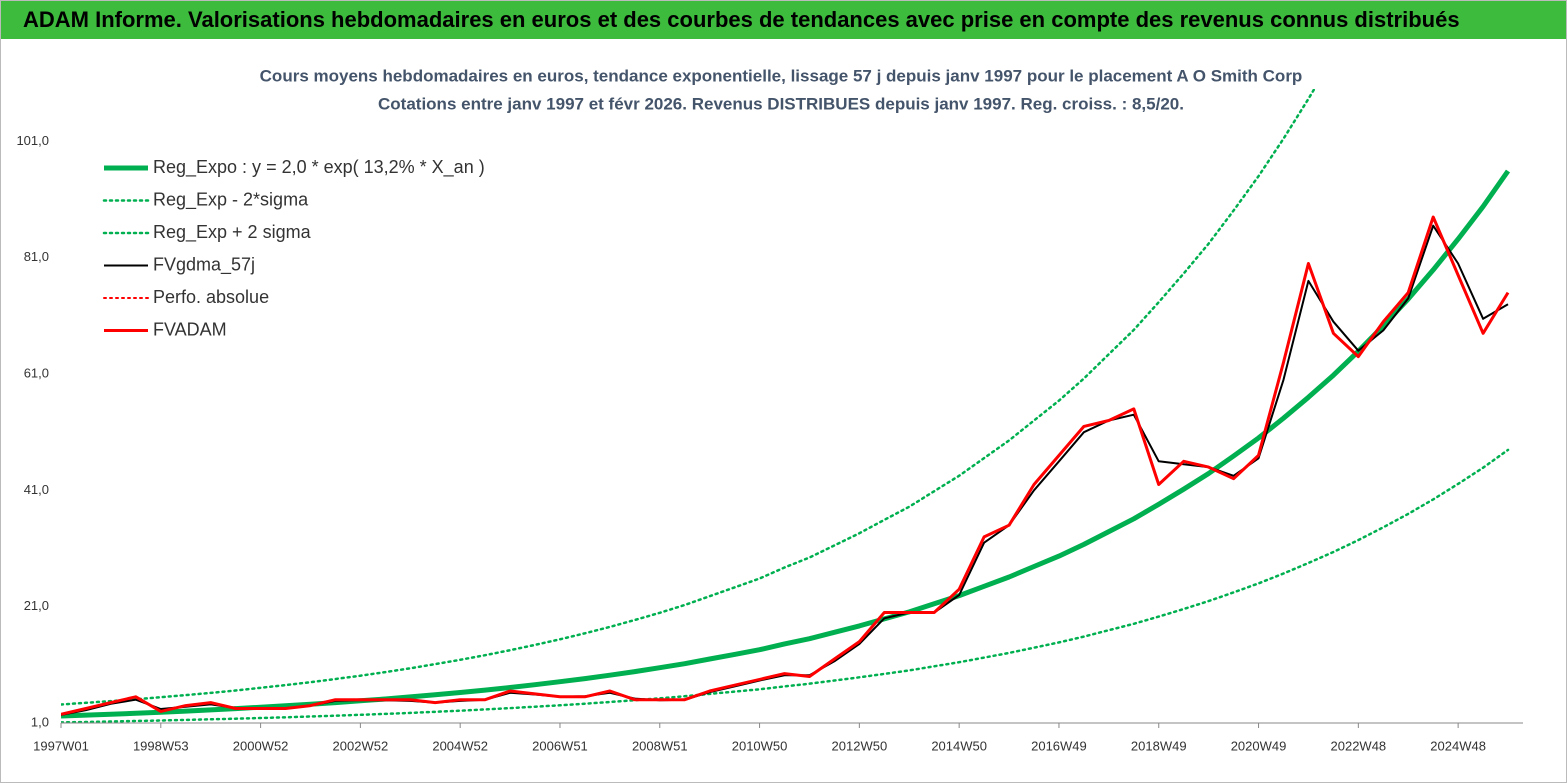  What do you see at coordinates (261, 745) in the screenshot?
I see `x-tick-label: 2000W52` at bounding box center [261, 745].